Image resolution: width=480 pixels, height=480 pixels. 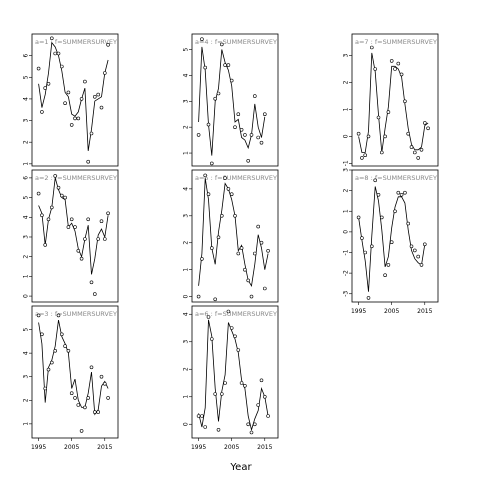 What do you see at coordinates (396, 178) in the screenshot?
I see `panel-label: a=8 : f=SUMMERSURVEY` at bounding box center [396, 178].